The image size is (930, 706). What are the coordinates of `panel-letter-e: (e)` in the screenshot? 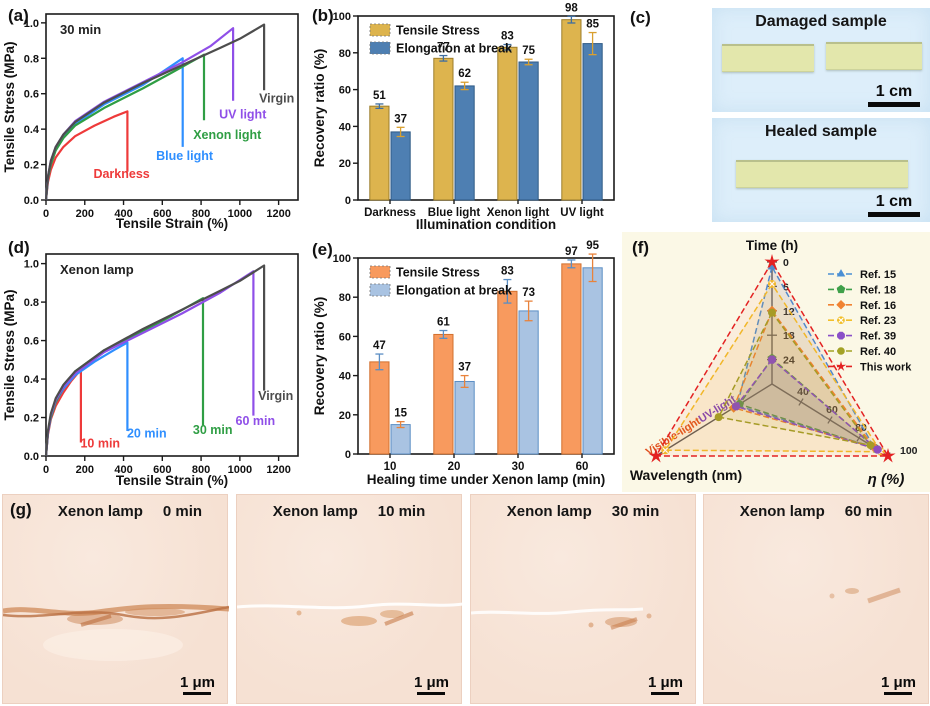 It's located at (322, 249).